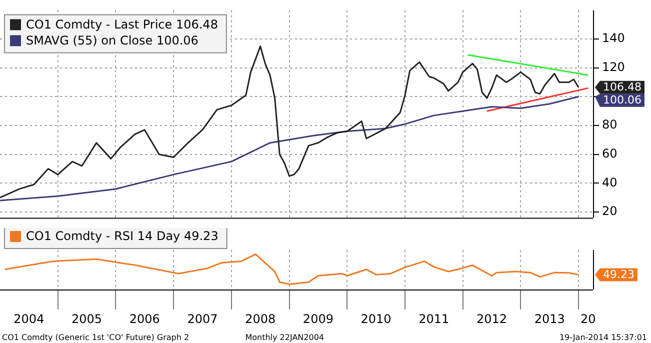 The height and width of the screenshot is (343, 651). I want to click on annotation: 106.48, so click(622, 87).